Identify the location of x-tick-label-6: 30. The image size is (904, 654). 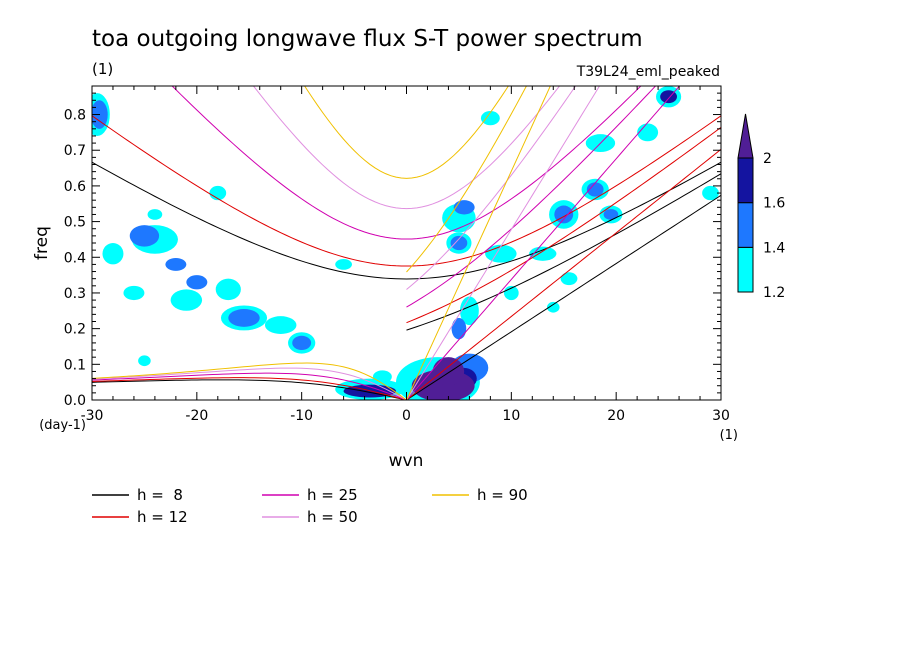
(721, 416).